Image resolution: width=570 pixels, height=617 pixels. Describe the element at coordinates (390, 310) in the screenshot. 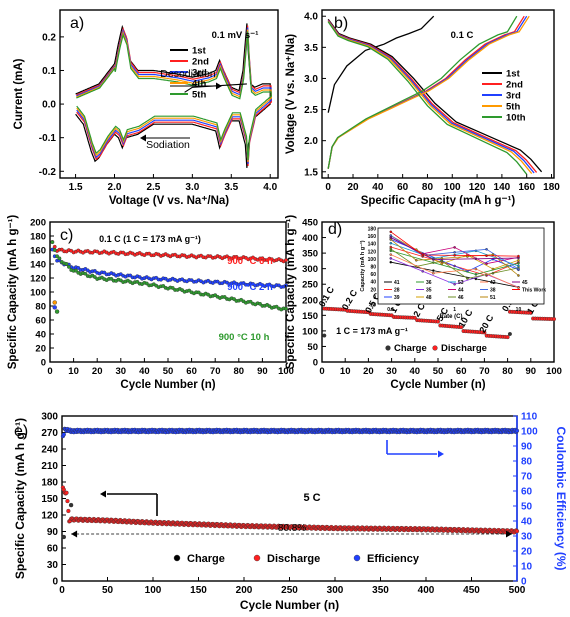

I see `inset-x-tick: 0.1` at that location.